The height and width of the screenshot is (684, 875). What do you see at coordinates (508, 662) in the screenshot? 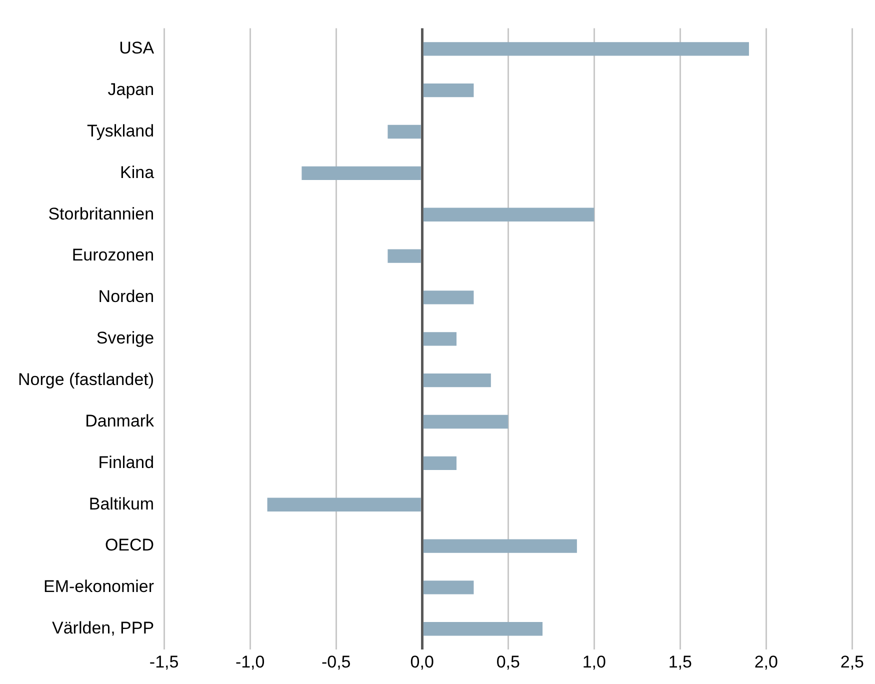
I see `x-tick-label: 0,5` at bounding box center [508, 662].